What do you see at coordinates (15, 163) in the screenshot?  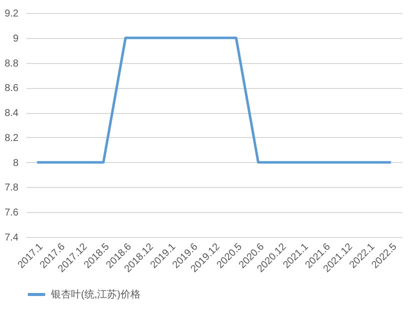 I see `y-tick-label: 8` at bounding box center [15, 163].